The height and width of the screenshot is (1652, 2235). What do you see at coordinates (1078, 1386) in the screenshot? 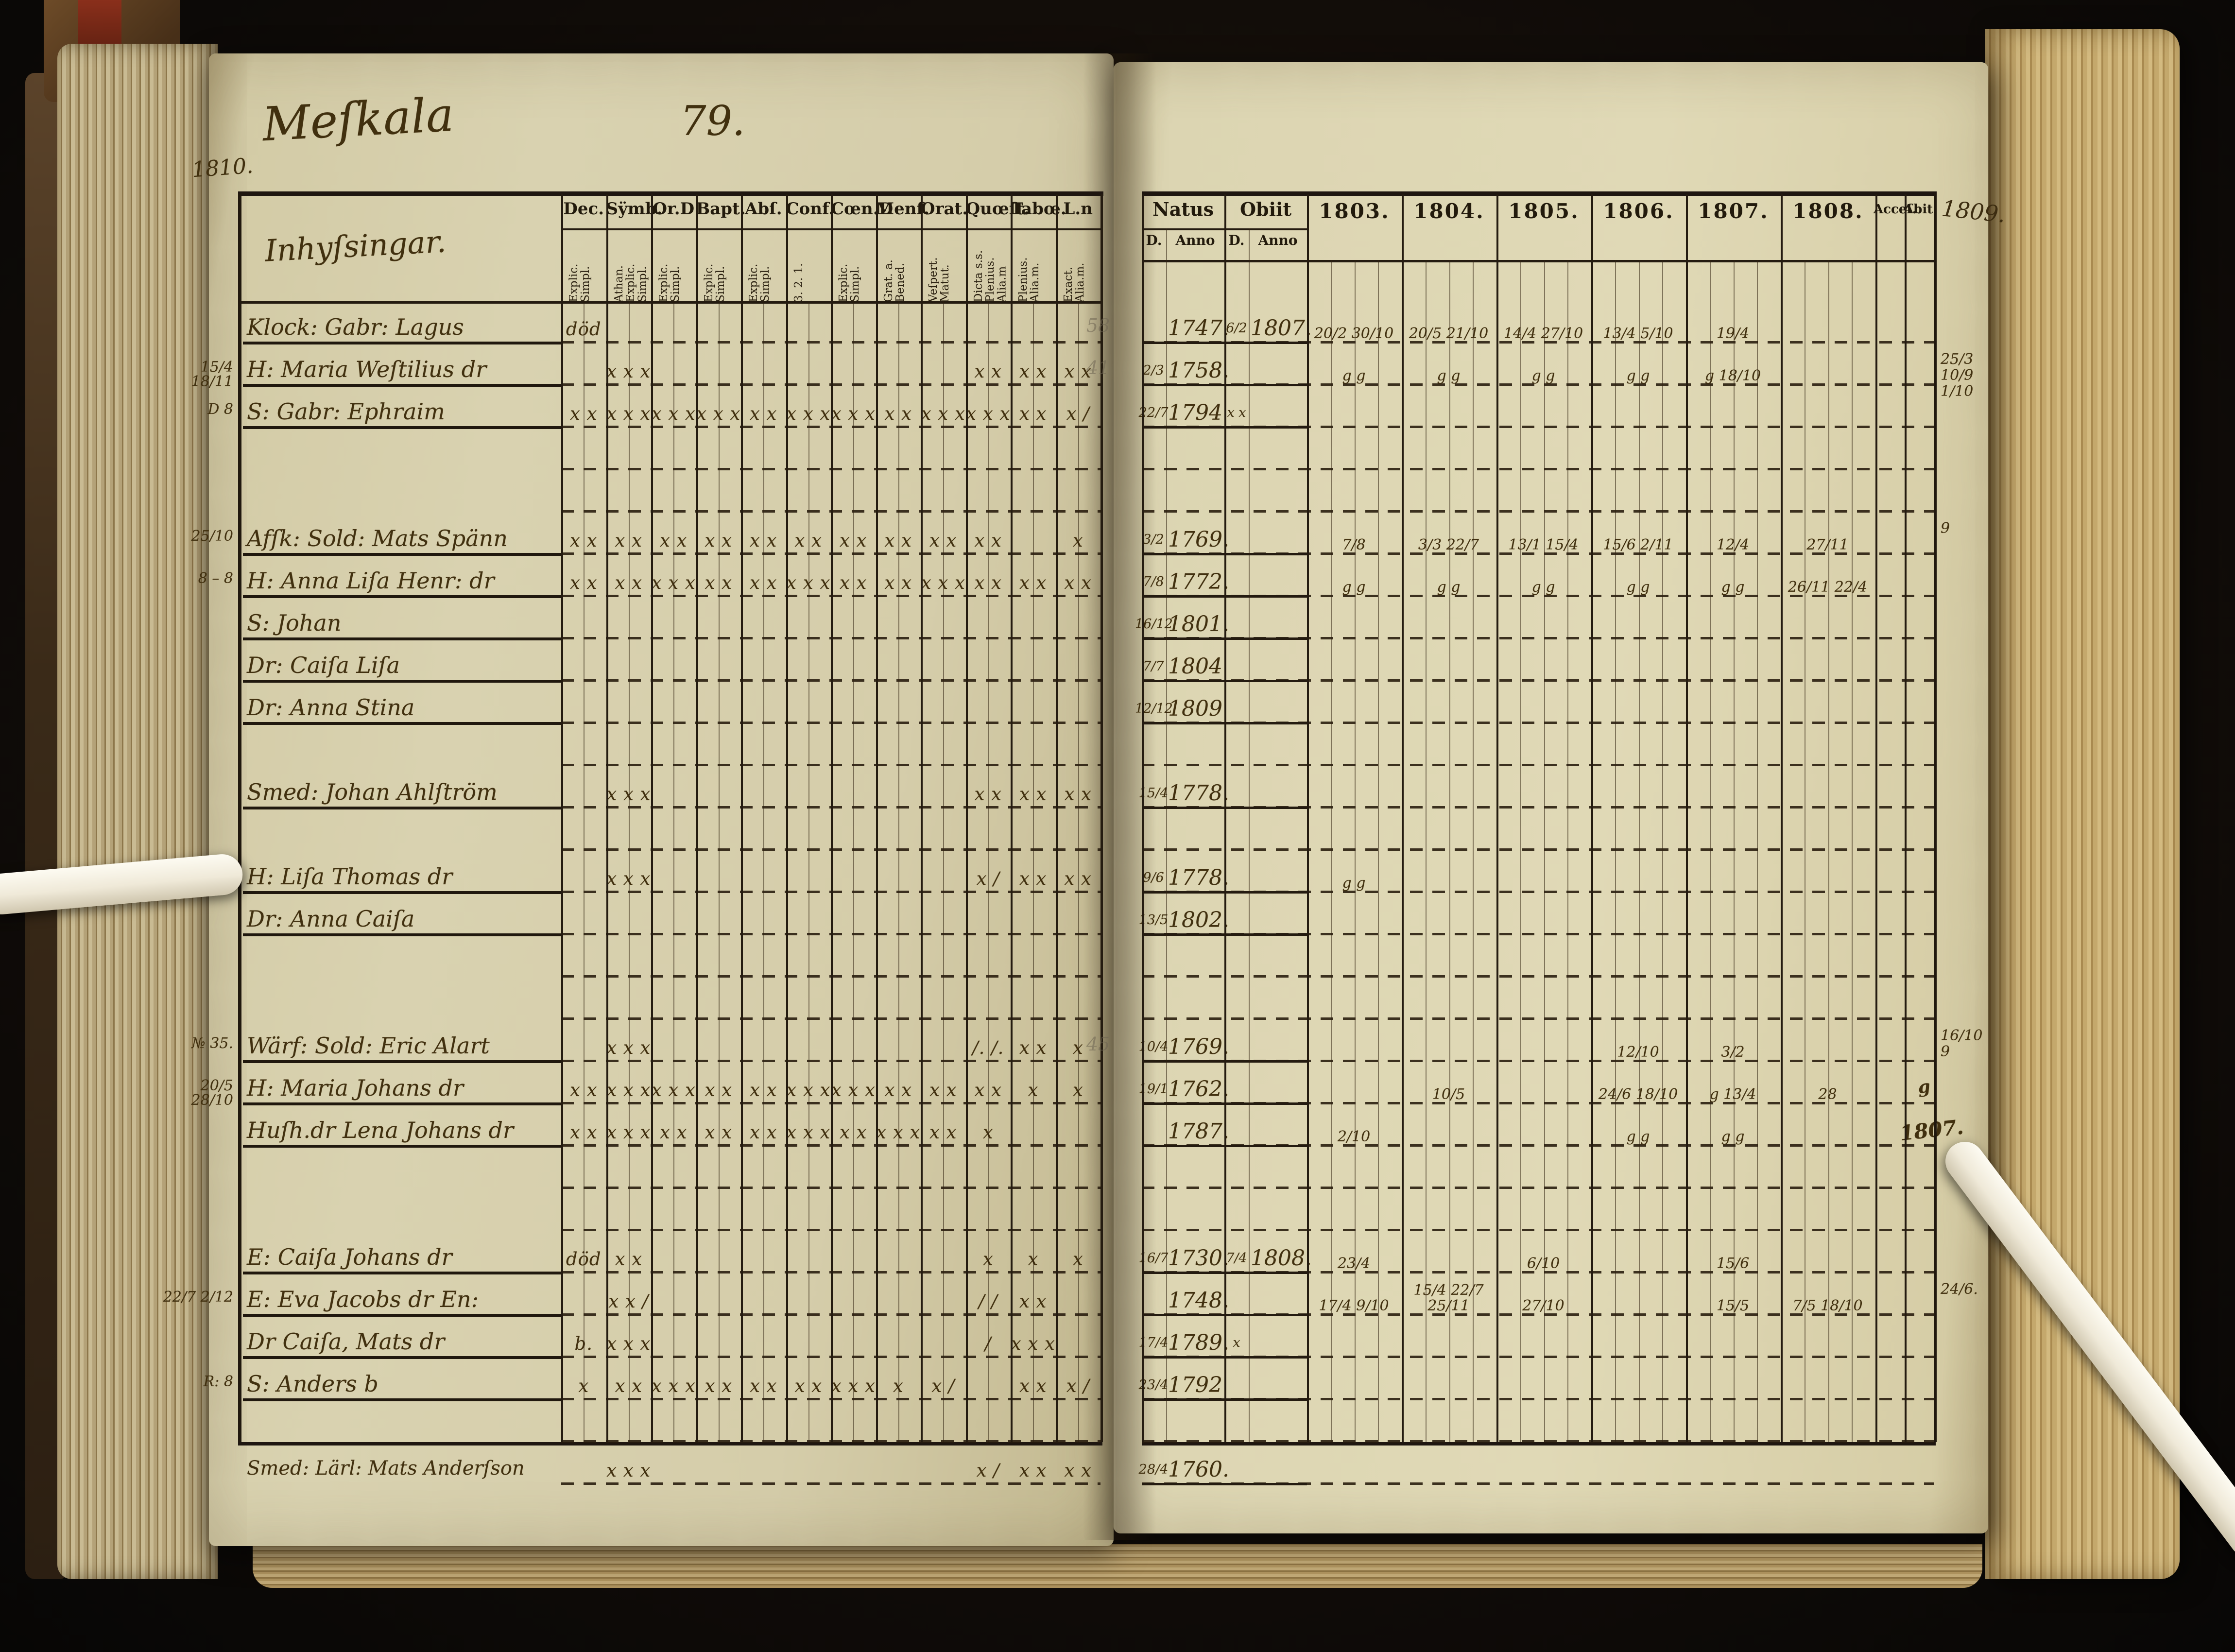
I see `mark-cell-ln: x /` at bounding box center [1078, 1386].